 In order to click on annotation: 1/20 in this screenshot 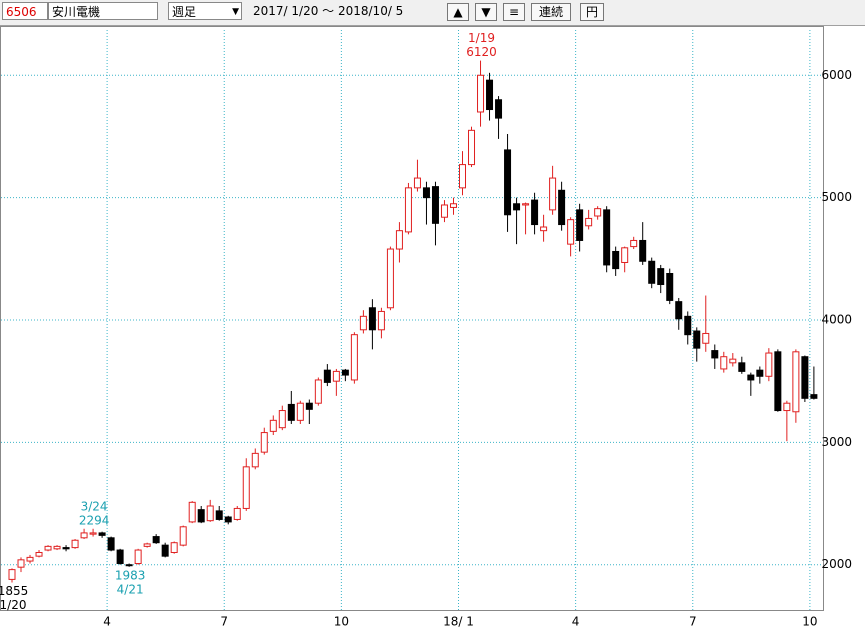, I will do `click(13, 605)`.